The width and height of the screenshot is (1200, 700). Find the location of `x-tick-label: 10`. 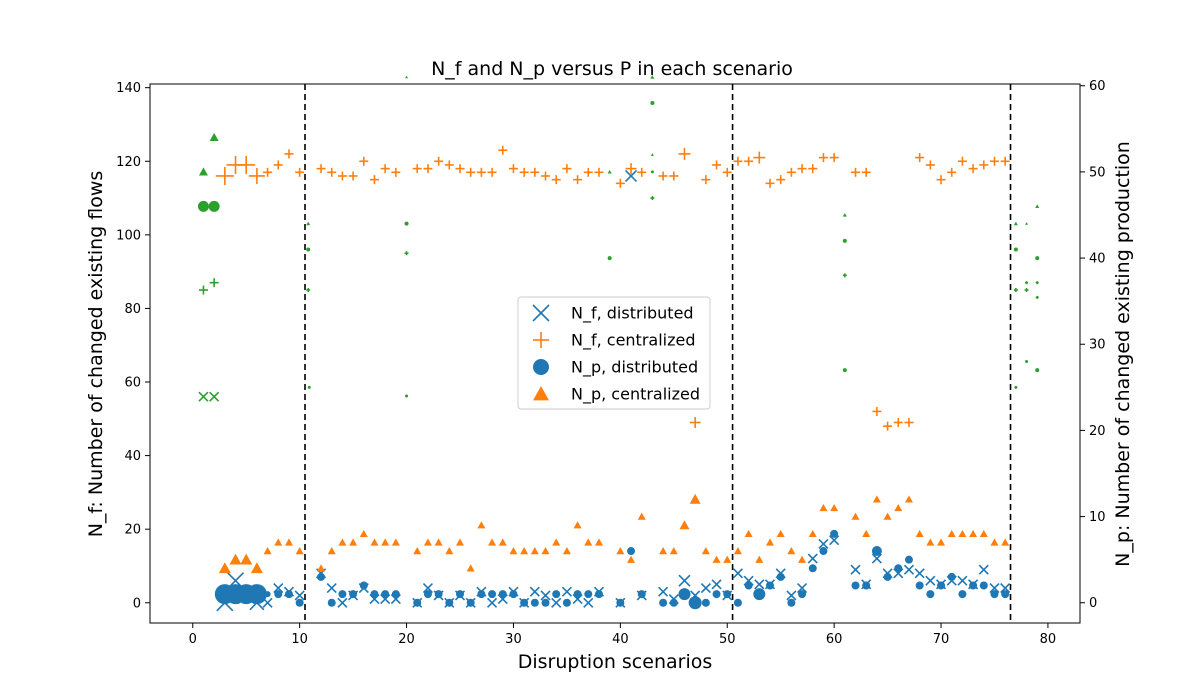

x-tick-label: 10 is located at coordinates (299, 639).